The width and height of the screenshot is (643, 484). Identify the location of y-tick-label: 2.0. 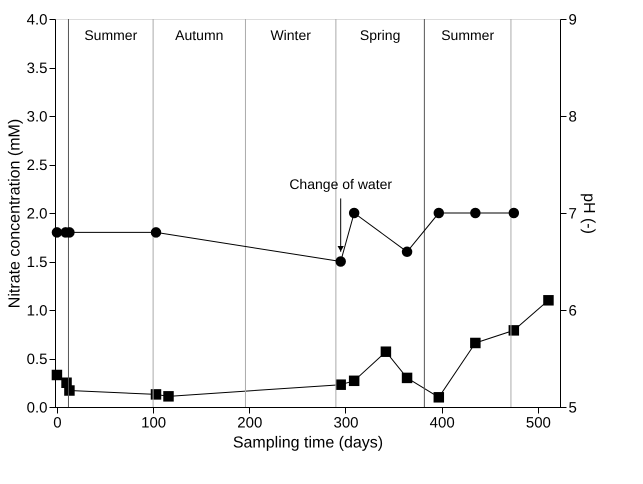
(37, 214).